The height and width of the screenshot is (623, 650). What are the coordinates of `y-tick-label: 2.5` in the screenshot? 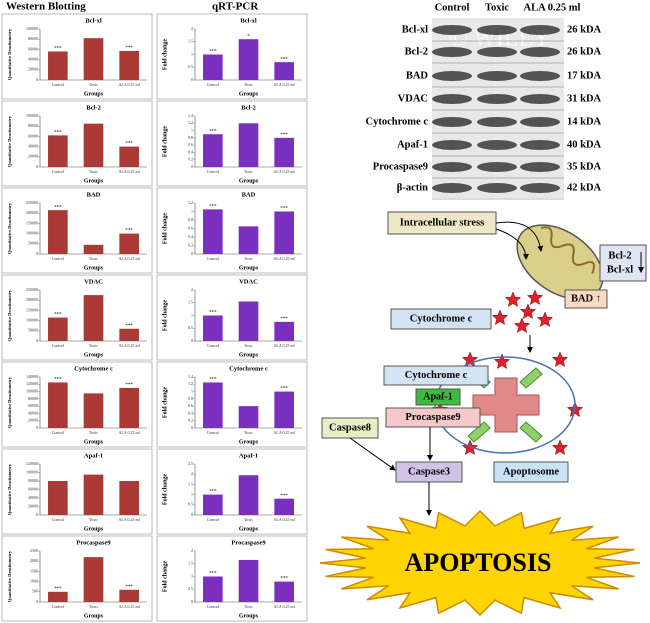 It's located at (190, 463).